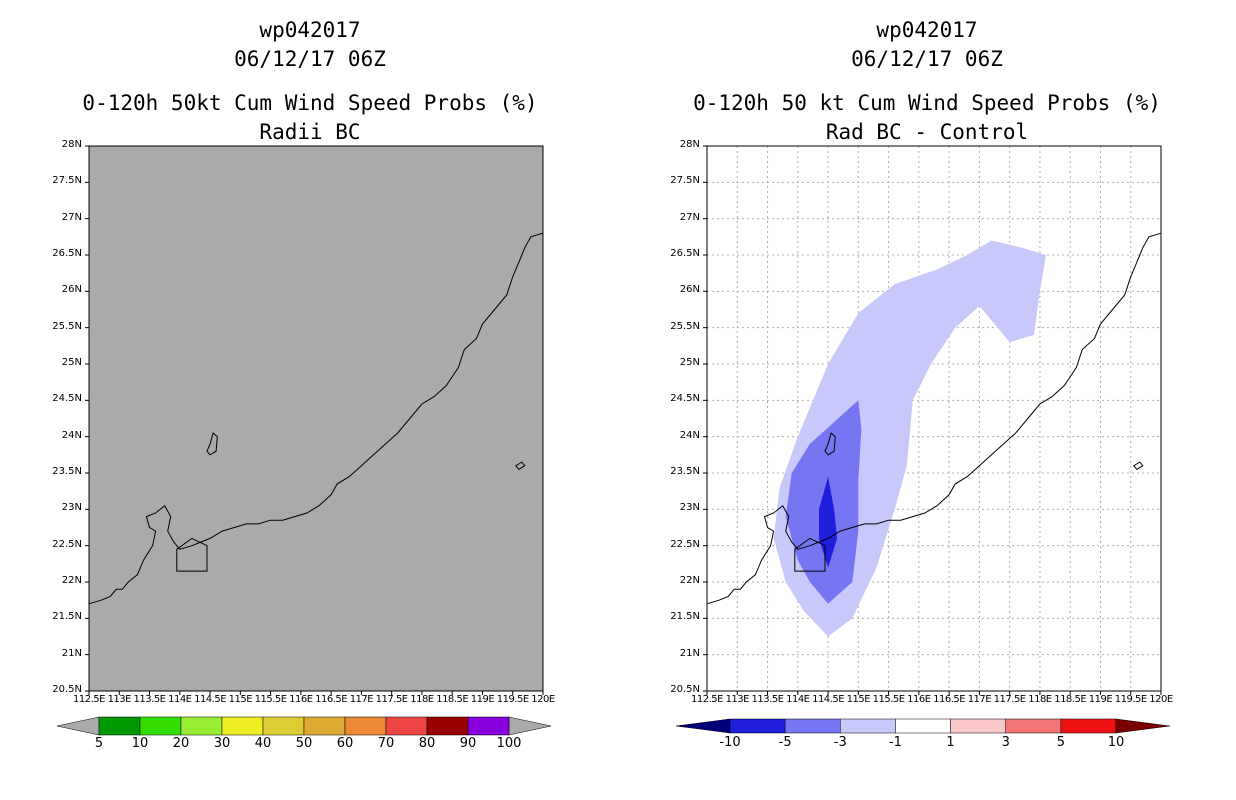 The width and height of the screenshot is (1236, 800). What do you see at coordinates (509, 743) in the screenshot?
I see `colorbar-label: 100` at bounding box center [509, 743].